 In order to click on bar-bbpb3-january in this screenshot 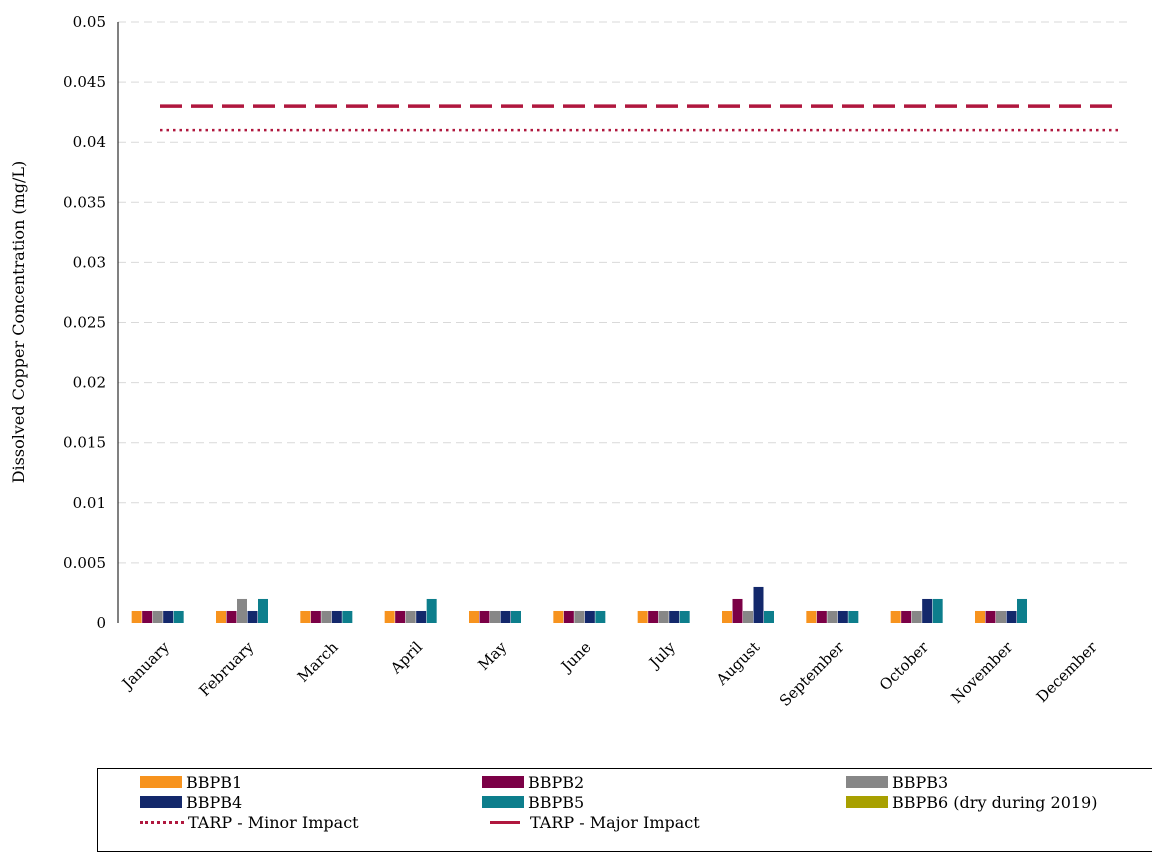, I will do `click(157, 616)`.